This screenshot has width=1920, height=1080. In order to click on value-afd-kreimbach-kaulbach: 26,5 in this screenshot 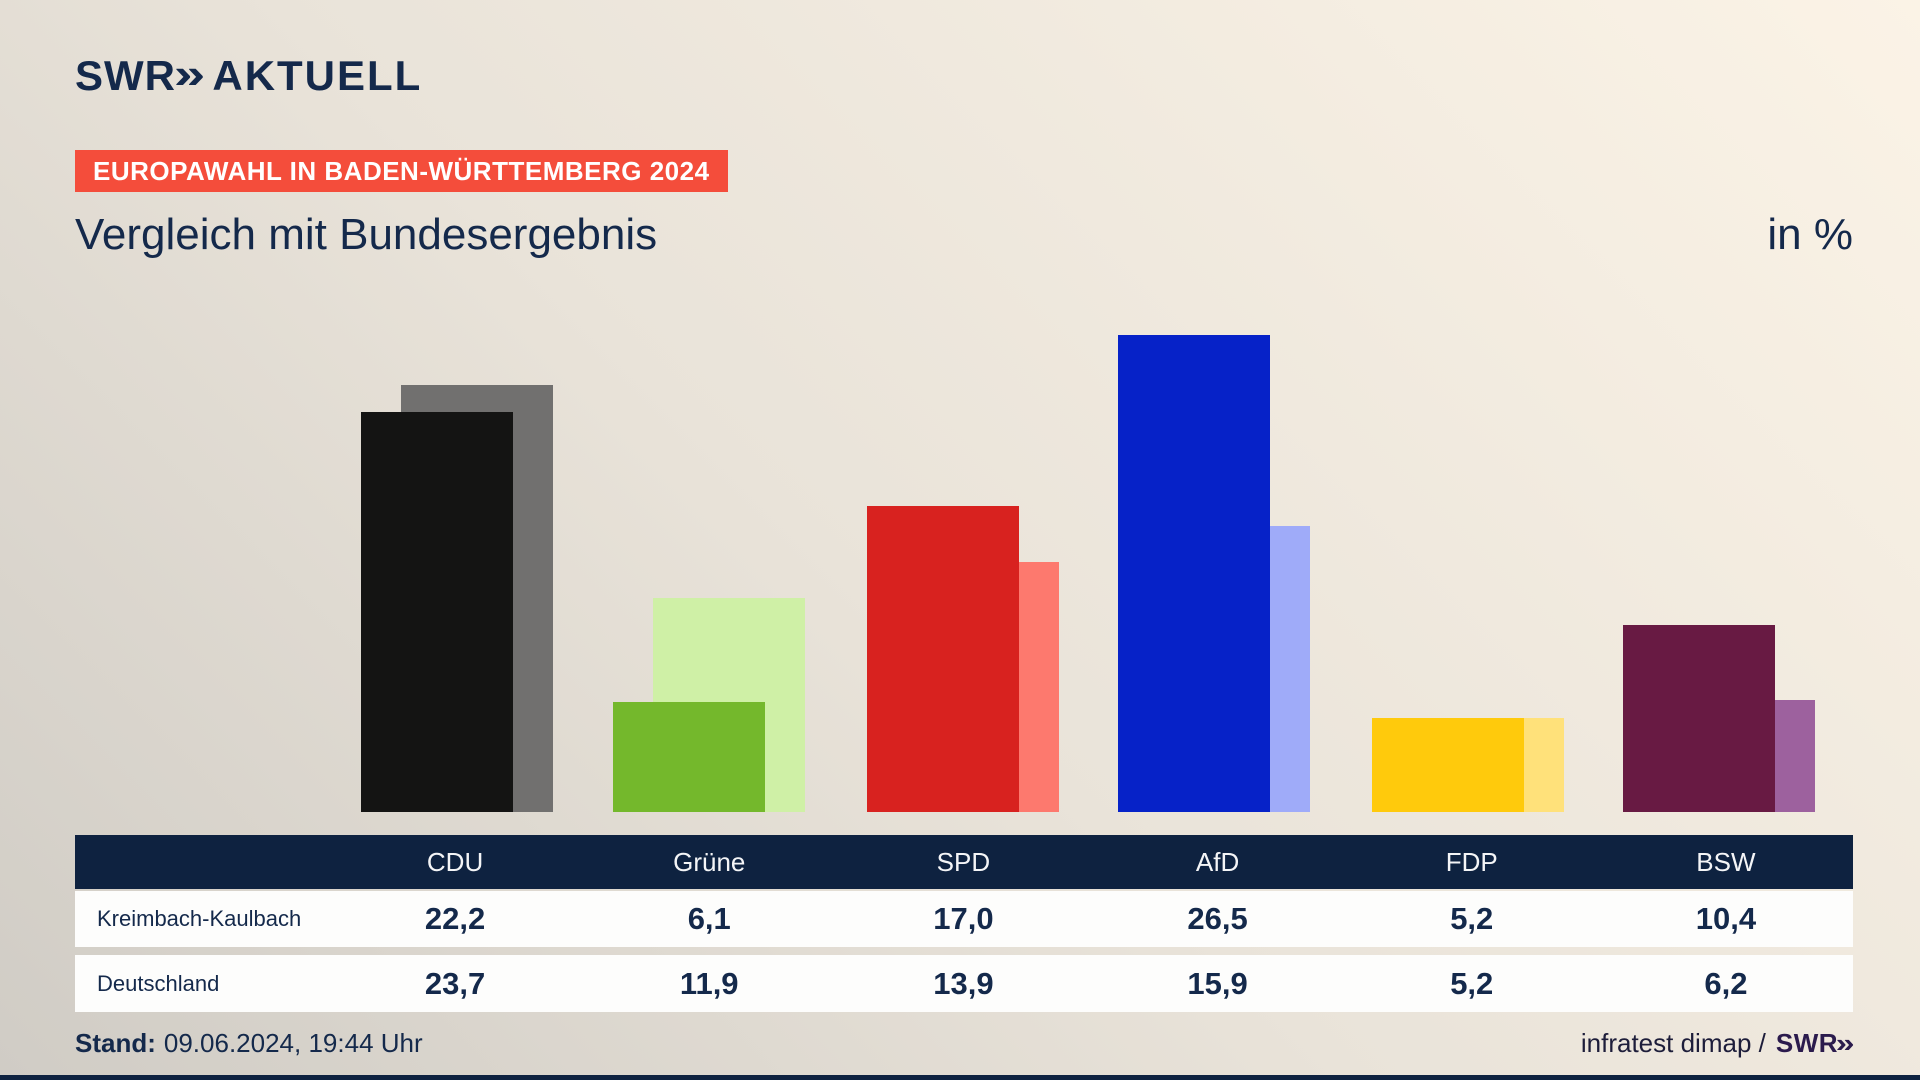, I will do `click(1217, 918)`.